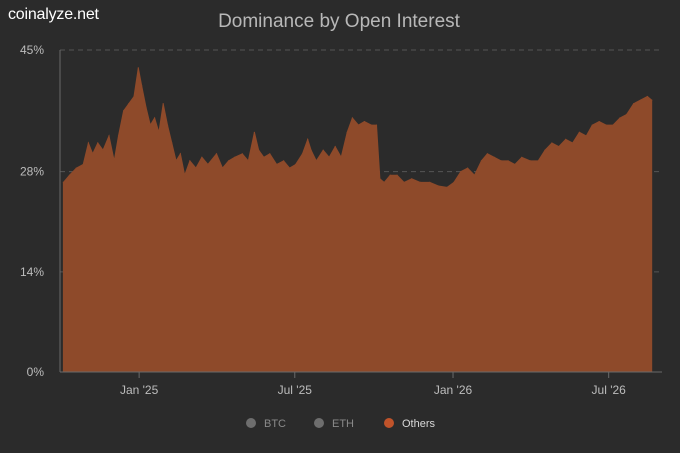 The height and width of the screenshot is (453, 680). Describe the element at coordinates (32, 172) in the screenshot. I see `y-tick-label: 28%` at that location.